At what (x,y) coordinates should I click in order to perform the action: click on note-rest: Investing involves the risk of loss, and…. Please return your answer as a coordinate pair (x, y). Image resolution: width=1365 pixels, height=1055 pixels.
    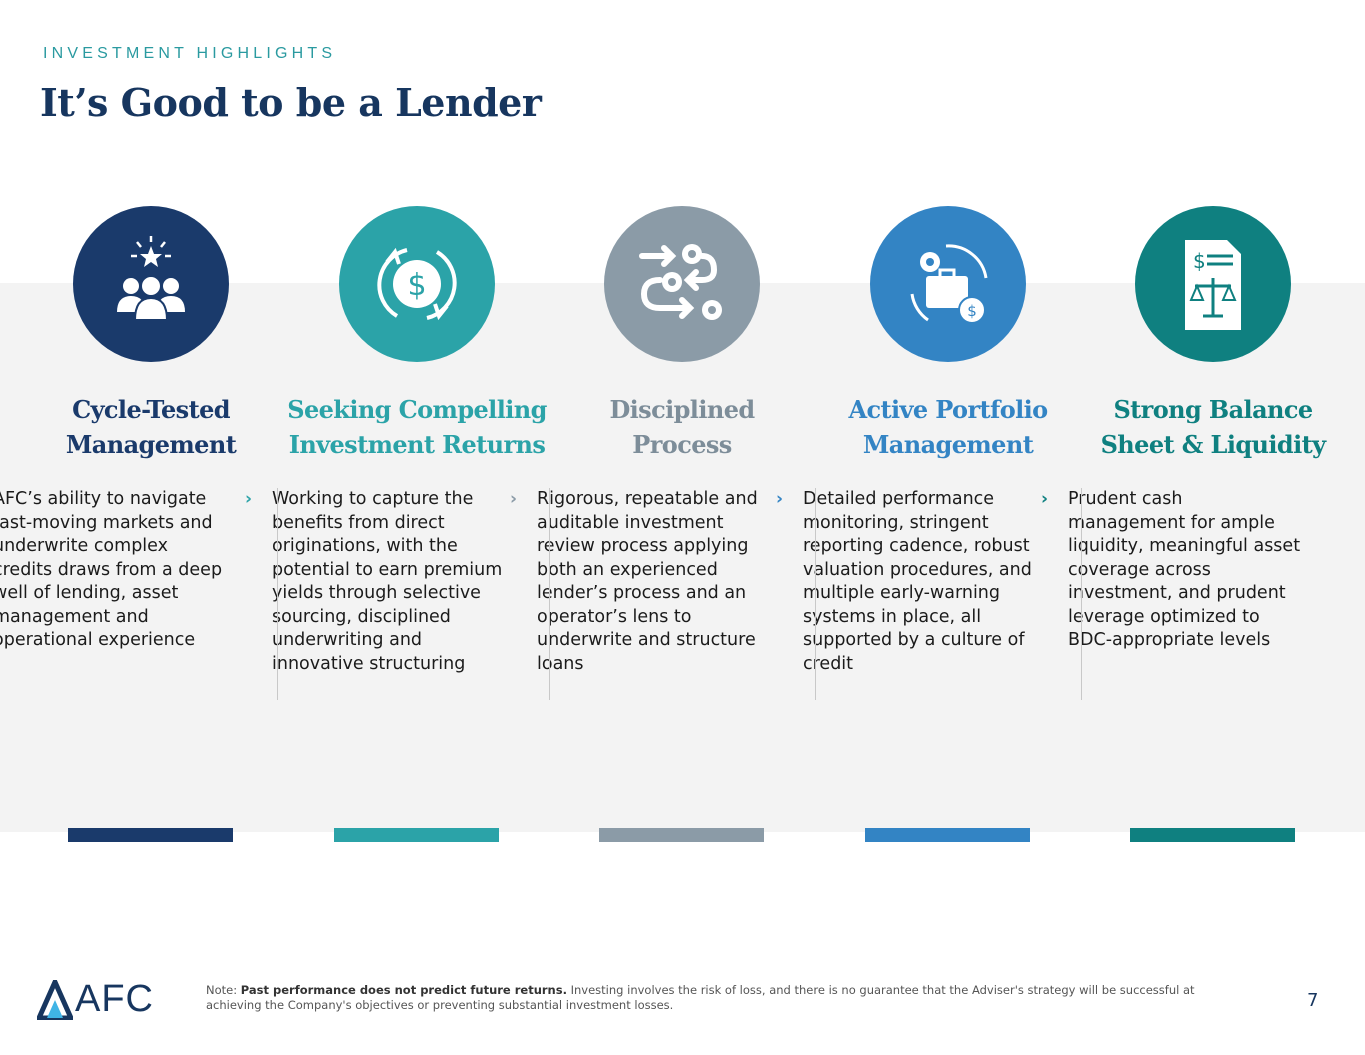
    Looking at the image, I should click on (700, 997).